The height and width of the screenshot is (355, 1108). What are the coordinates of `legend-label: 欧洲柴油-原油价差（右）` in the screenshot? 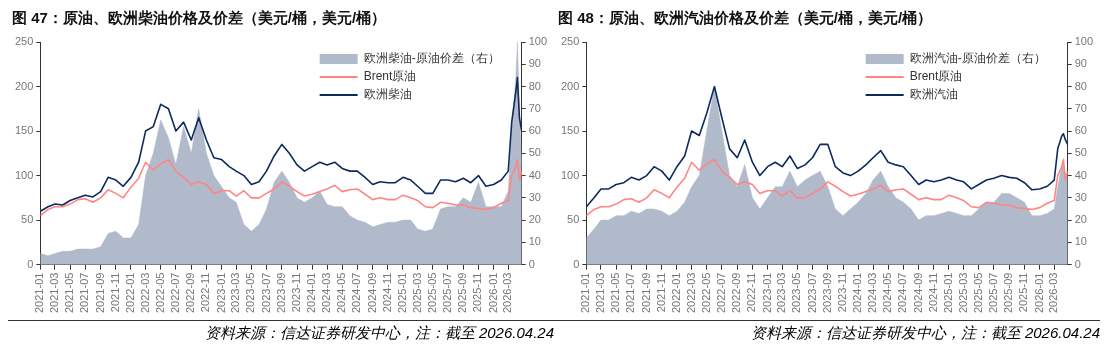 It's located at (431, 58).